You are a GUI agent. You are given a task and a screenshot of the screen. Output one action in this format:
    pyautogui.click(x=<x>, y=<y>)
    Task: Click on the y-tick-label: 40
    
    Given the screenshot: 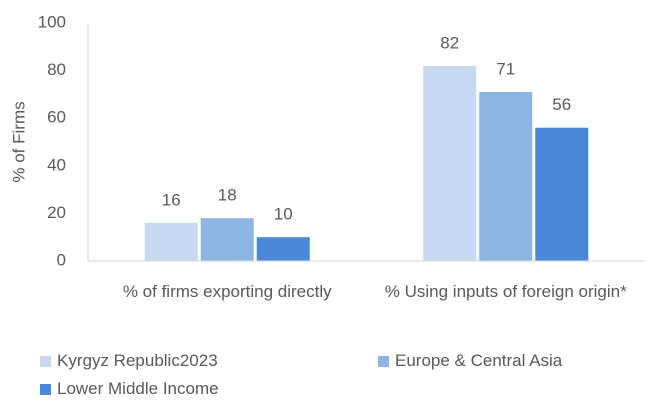 What is the action you would take?
    pyautogui.click(x=56, y=164)
    